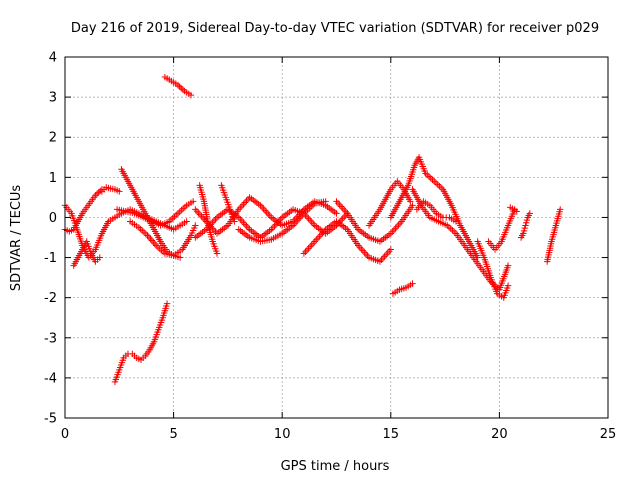 The height and width of the screenshot is (480, 640). What do you see at coordinates (53, 58) in the screenshot?
I see `y-tick-label: 4` at bounding box center [53, 58].